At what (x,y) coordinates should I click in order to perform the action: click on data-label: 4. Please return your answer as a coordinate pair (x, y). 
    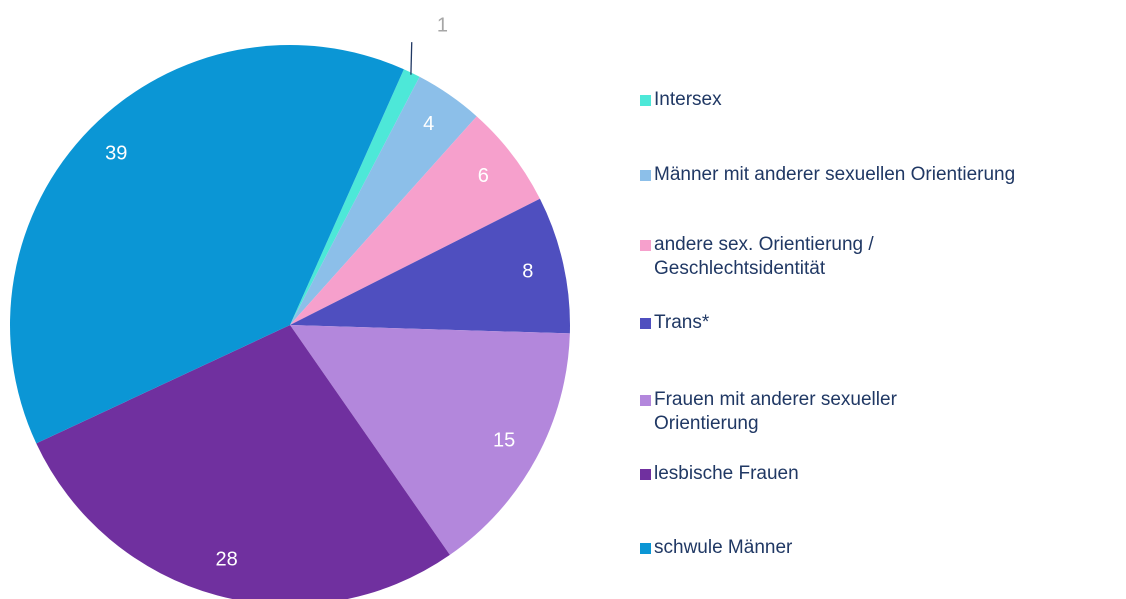
    Looking at the image, I should click on (428, 124).